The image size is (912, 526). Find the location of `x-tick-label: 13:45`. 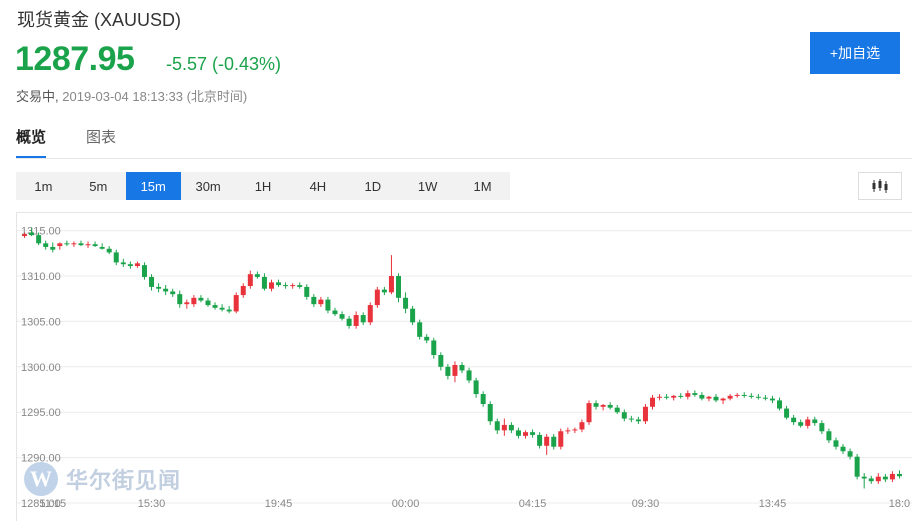

x-tick-label: 13:45 is located at coordinates (773, 504).